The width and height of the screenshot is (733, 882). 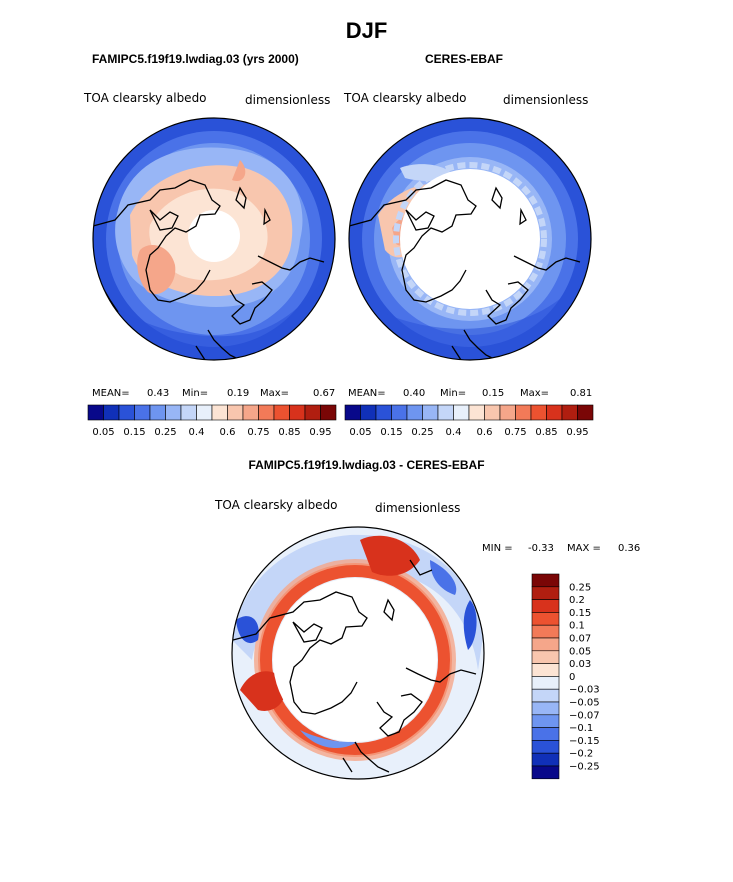 What do you see at coordinates (515, 432) in the screenshot?
I see `colorbar-obs-tick-label: 0.75` at bounding box center [515, 432].